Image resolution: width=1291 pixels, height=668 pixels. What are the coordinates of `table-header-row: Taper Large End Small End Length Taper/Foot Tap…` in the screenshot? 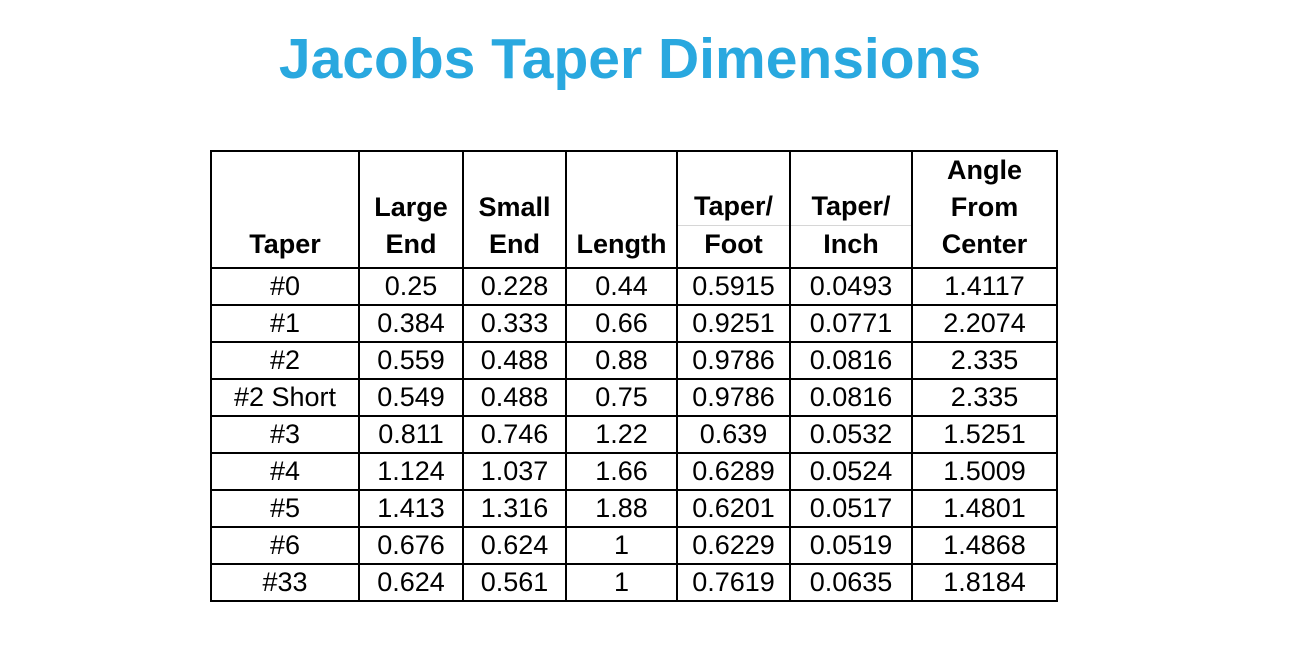 It's located at (634, 209).